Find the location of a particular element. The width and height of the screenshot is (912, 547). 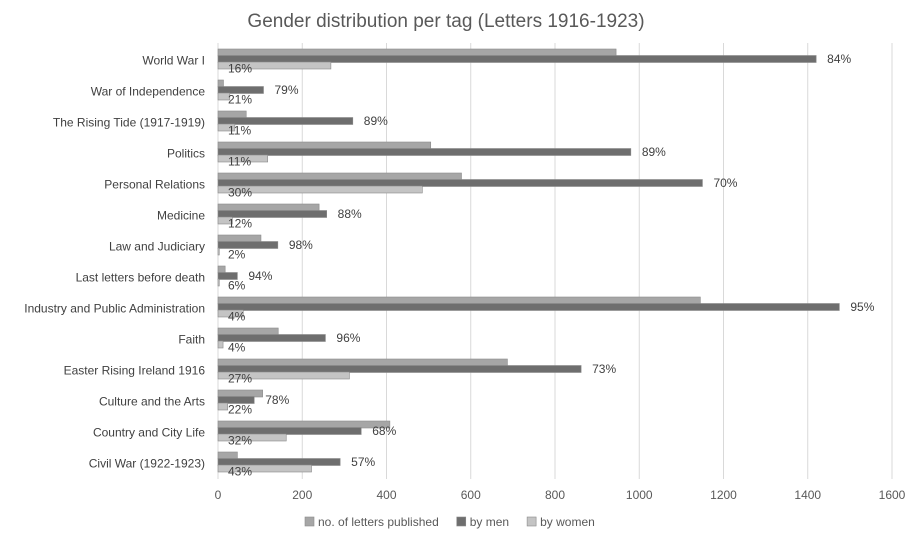

data-label: 43% is located at coordinates (240, 472).